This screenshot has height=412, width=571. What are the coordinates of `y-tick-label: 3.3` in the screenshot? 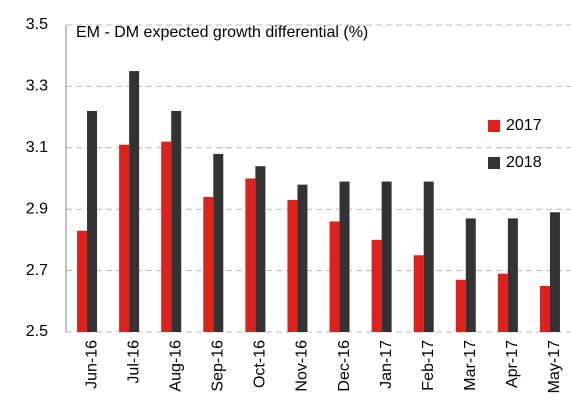 It's located at (37, 86).